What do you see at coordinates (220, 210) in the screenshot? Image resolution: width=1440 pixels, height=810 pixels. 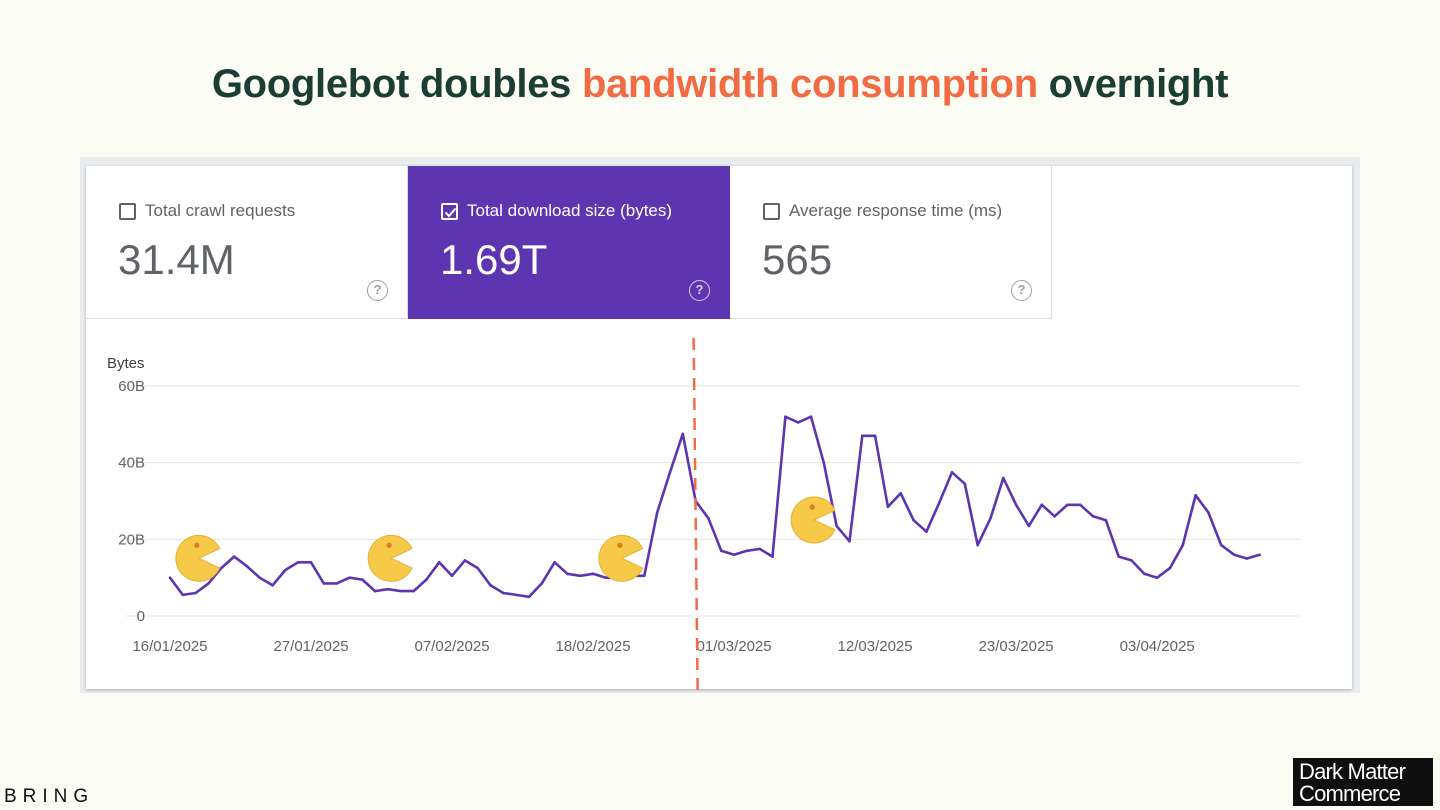 I see `metric-label: Total crawl requests` at bounding box center [220, 210].